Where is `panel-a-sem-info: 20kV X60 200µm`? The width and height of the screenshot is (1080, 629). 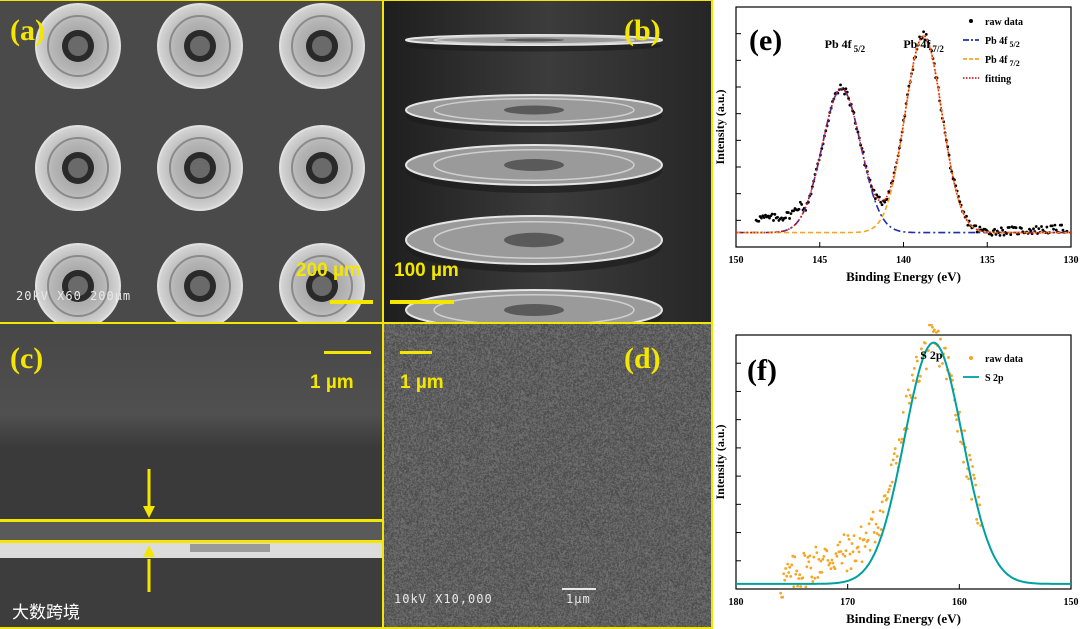
panel-a-sem-info: 20kV X60 200µm is located at coordinates (74, 296).